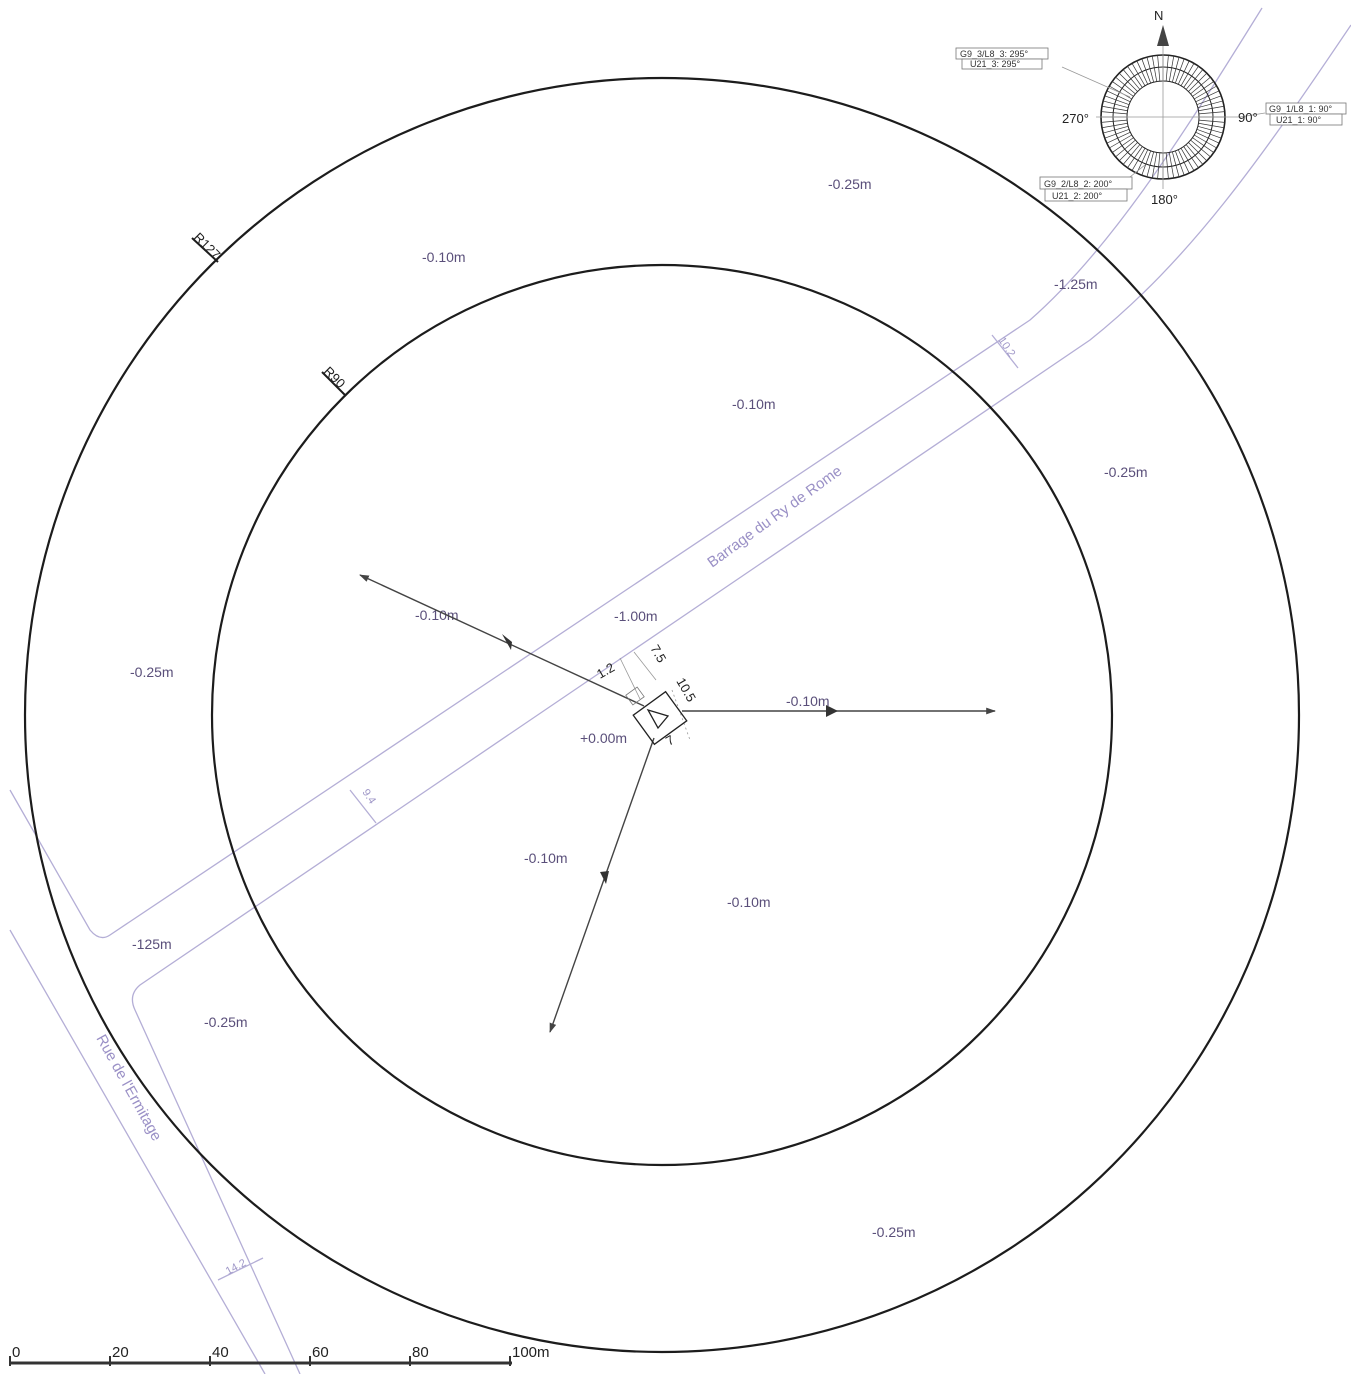 This screenshot has height=1374, width=1351. I want to click on level-outer-bottom: -0.25m, so click(894, 1232).